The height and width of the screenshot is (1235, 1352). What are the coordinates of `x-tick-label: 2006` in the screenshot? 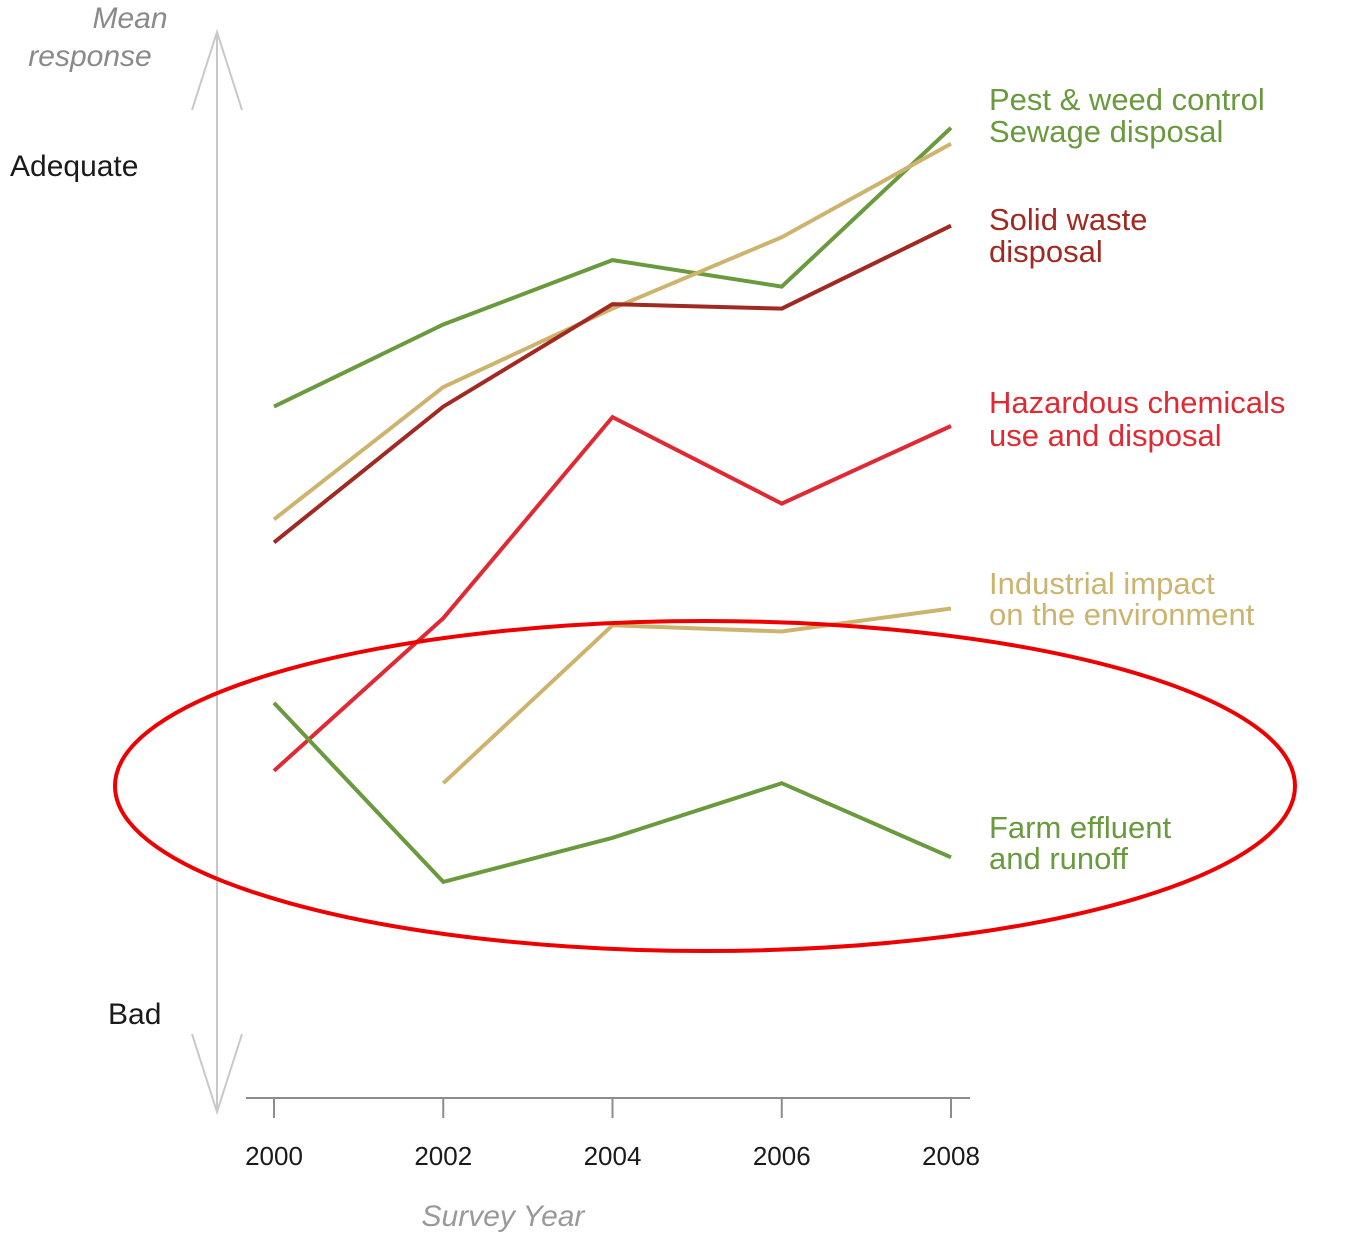 It's located at (782, 1156).